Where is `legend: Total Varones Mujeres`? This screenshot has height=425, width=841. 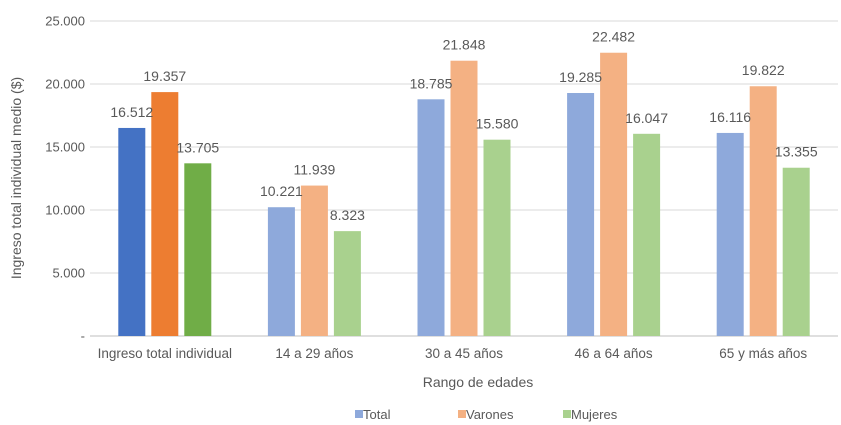
legend: Total Varones Mujeres is located at coordinates (486, 414).